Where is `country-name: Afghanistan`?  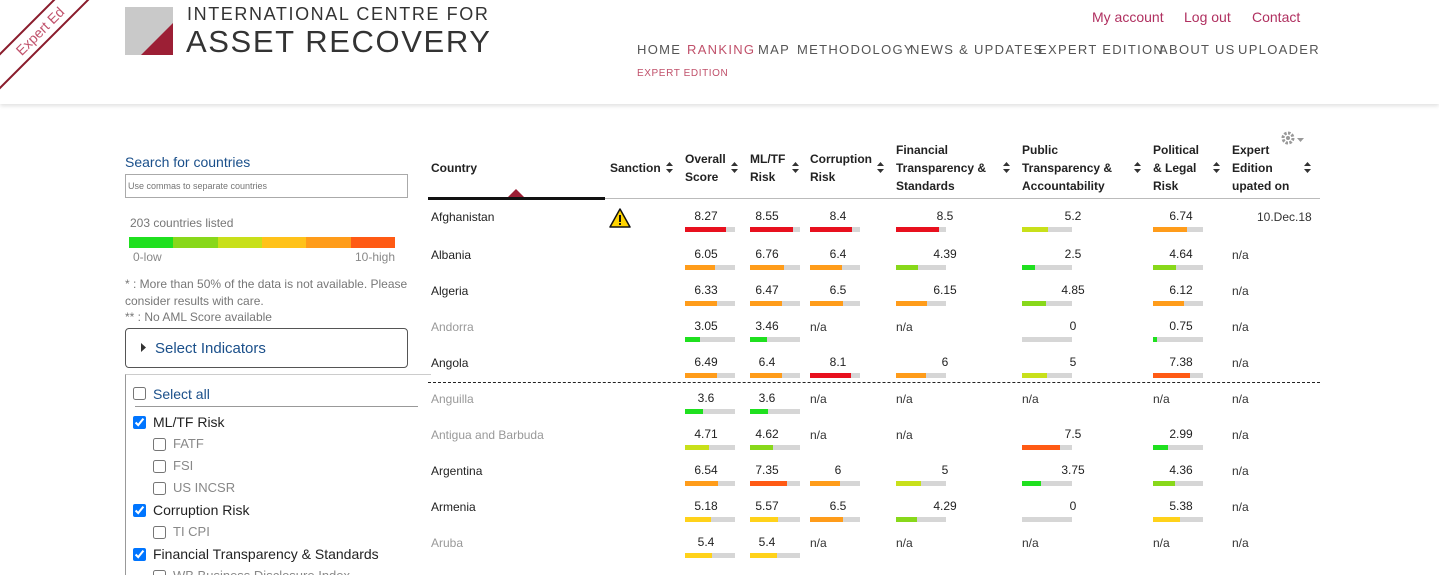 country-name: Afghanistan is located at coordinates (463, 217).